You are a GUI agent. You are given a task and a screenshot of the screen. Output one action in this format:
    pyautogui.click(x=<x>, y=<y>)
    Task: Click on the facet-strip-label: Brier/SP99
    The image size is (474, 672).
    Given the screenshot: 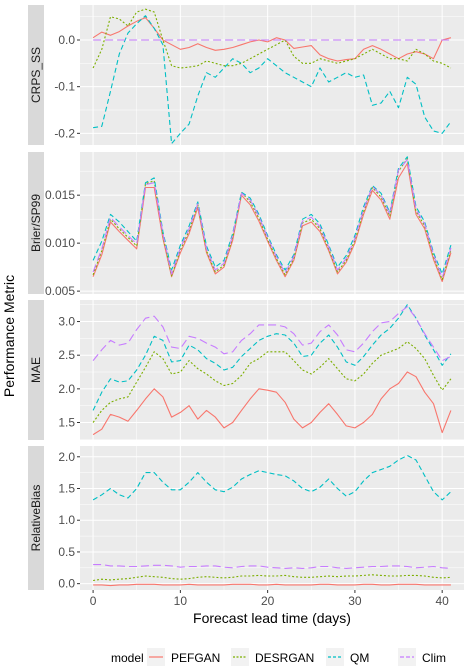 What is the action you would take?
    pyautogui.click(x=36, y=223)
    